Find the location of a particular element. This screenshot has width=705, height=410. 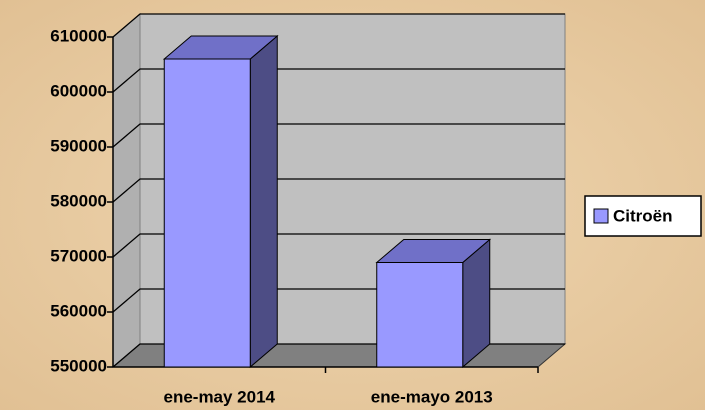

y-tick-label: 610000 is located at coordinates (78, 35).